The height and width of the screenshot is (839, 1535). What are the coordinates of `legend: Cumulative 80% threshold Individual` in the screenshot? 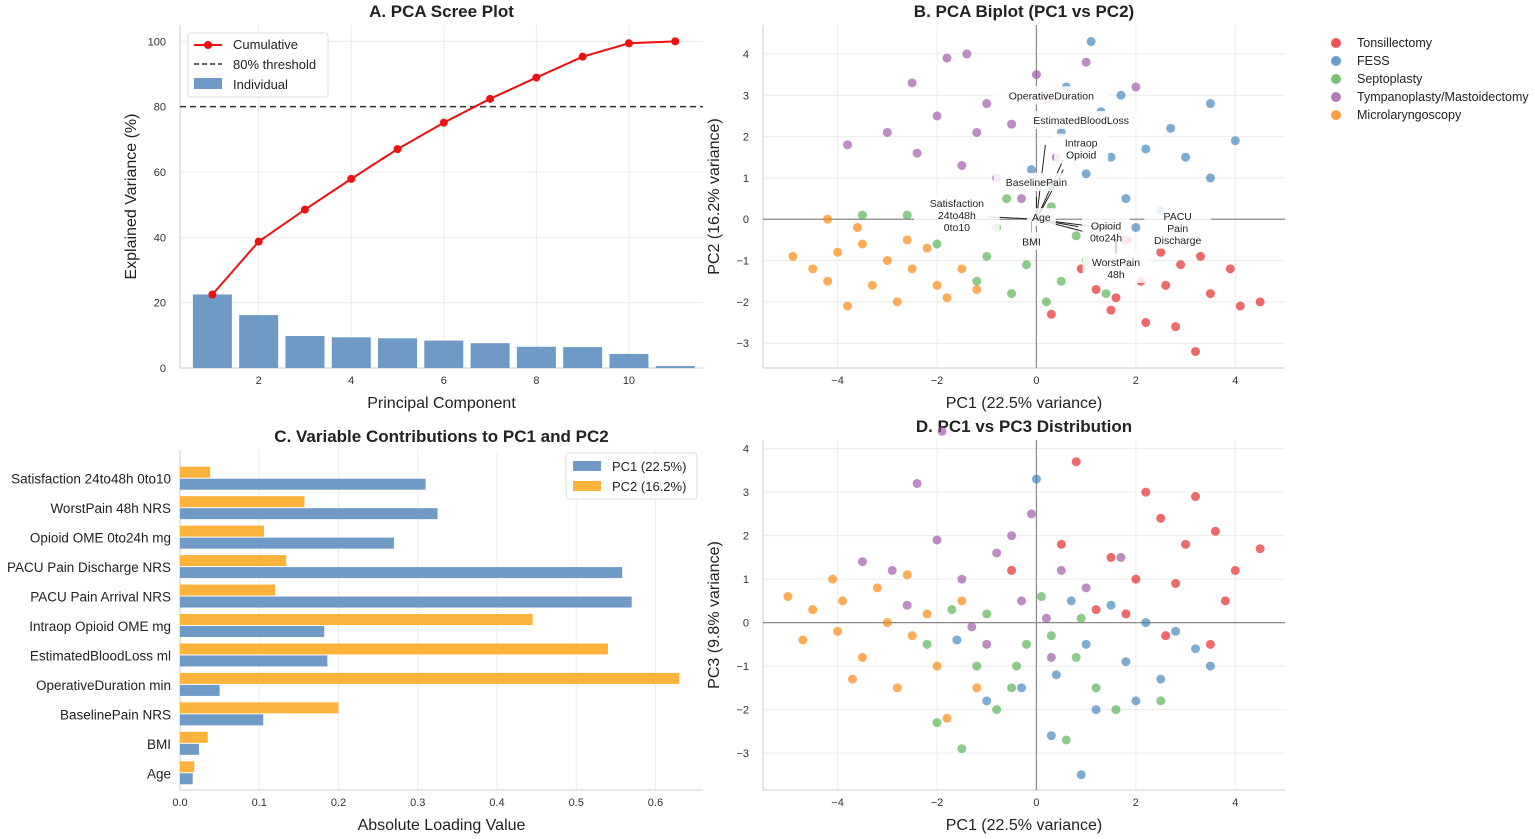 It's located at (258, 65).